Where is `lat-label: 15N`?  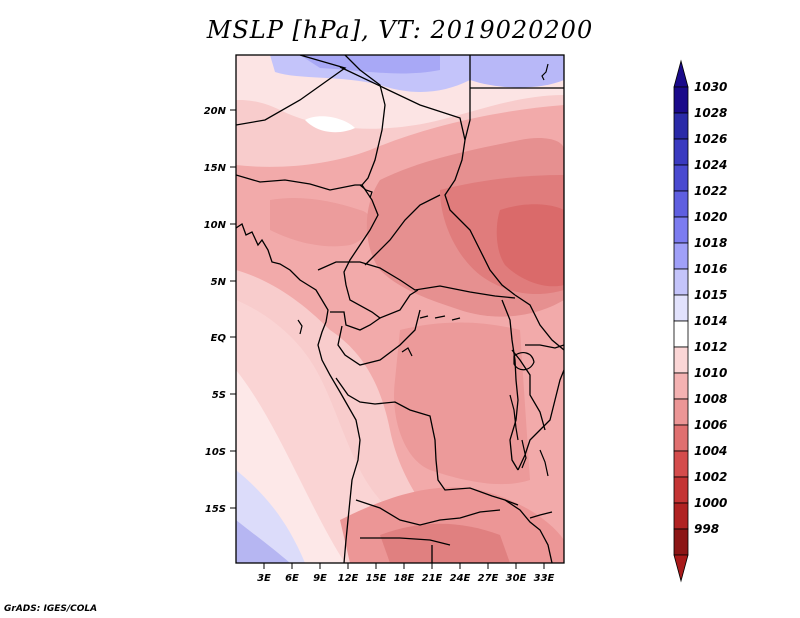 lat-label: 15N is located at coordinates (215, 168).